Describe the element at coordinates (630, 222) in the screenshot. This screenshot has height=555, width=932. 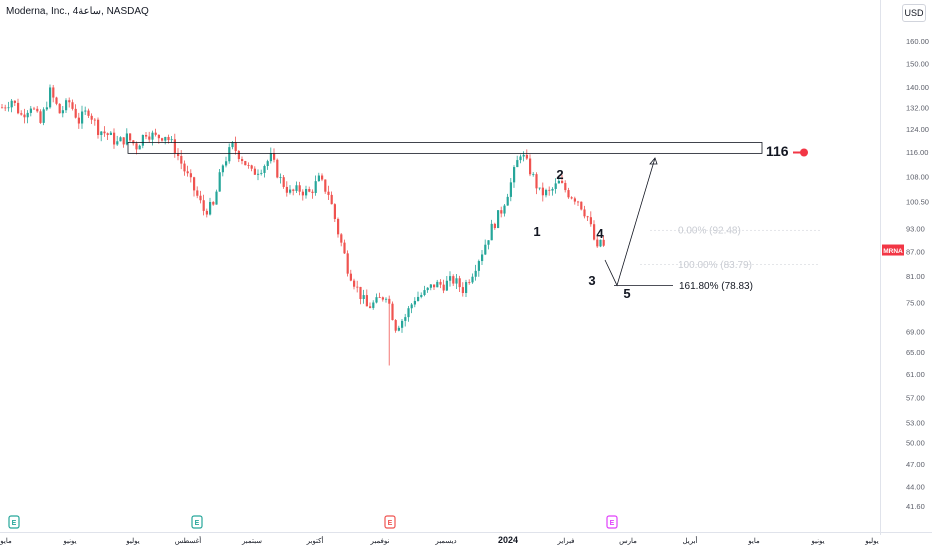
I see `projection-path` at that location.